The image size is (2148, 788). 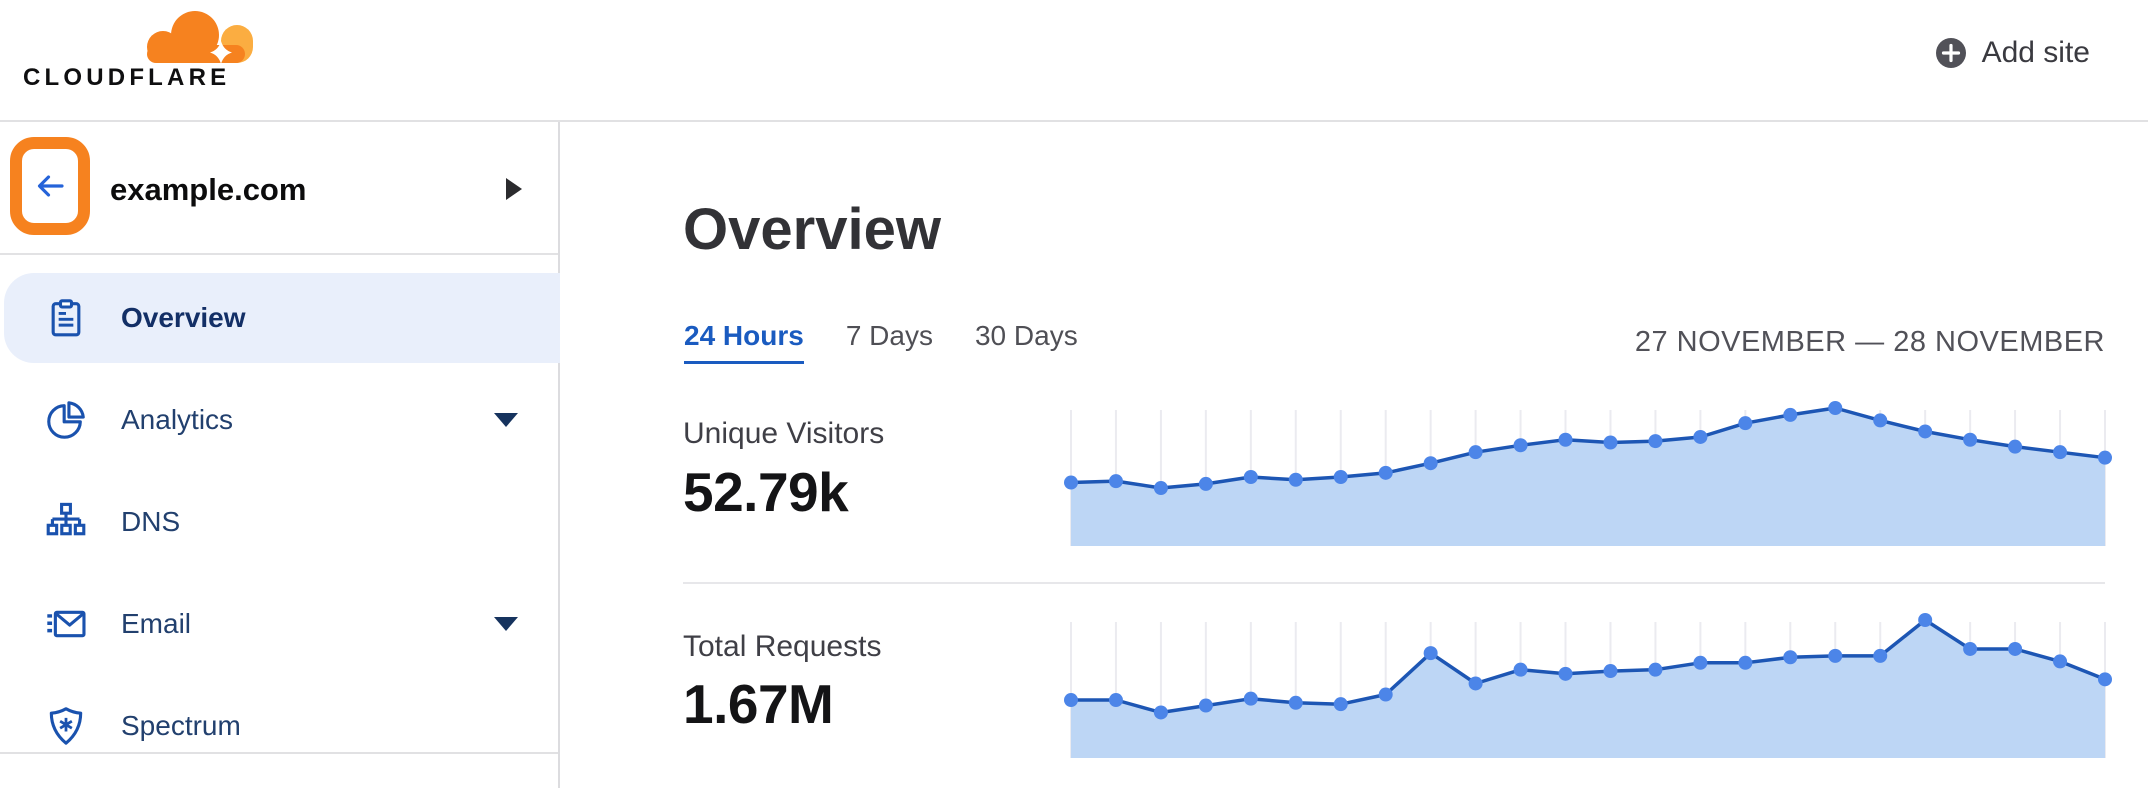 I want to click on sidebar-item-overview: Overview, so click(x=282, y=318).